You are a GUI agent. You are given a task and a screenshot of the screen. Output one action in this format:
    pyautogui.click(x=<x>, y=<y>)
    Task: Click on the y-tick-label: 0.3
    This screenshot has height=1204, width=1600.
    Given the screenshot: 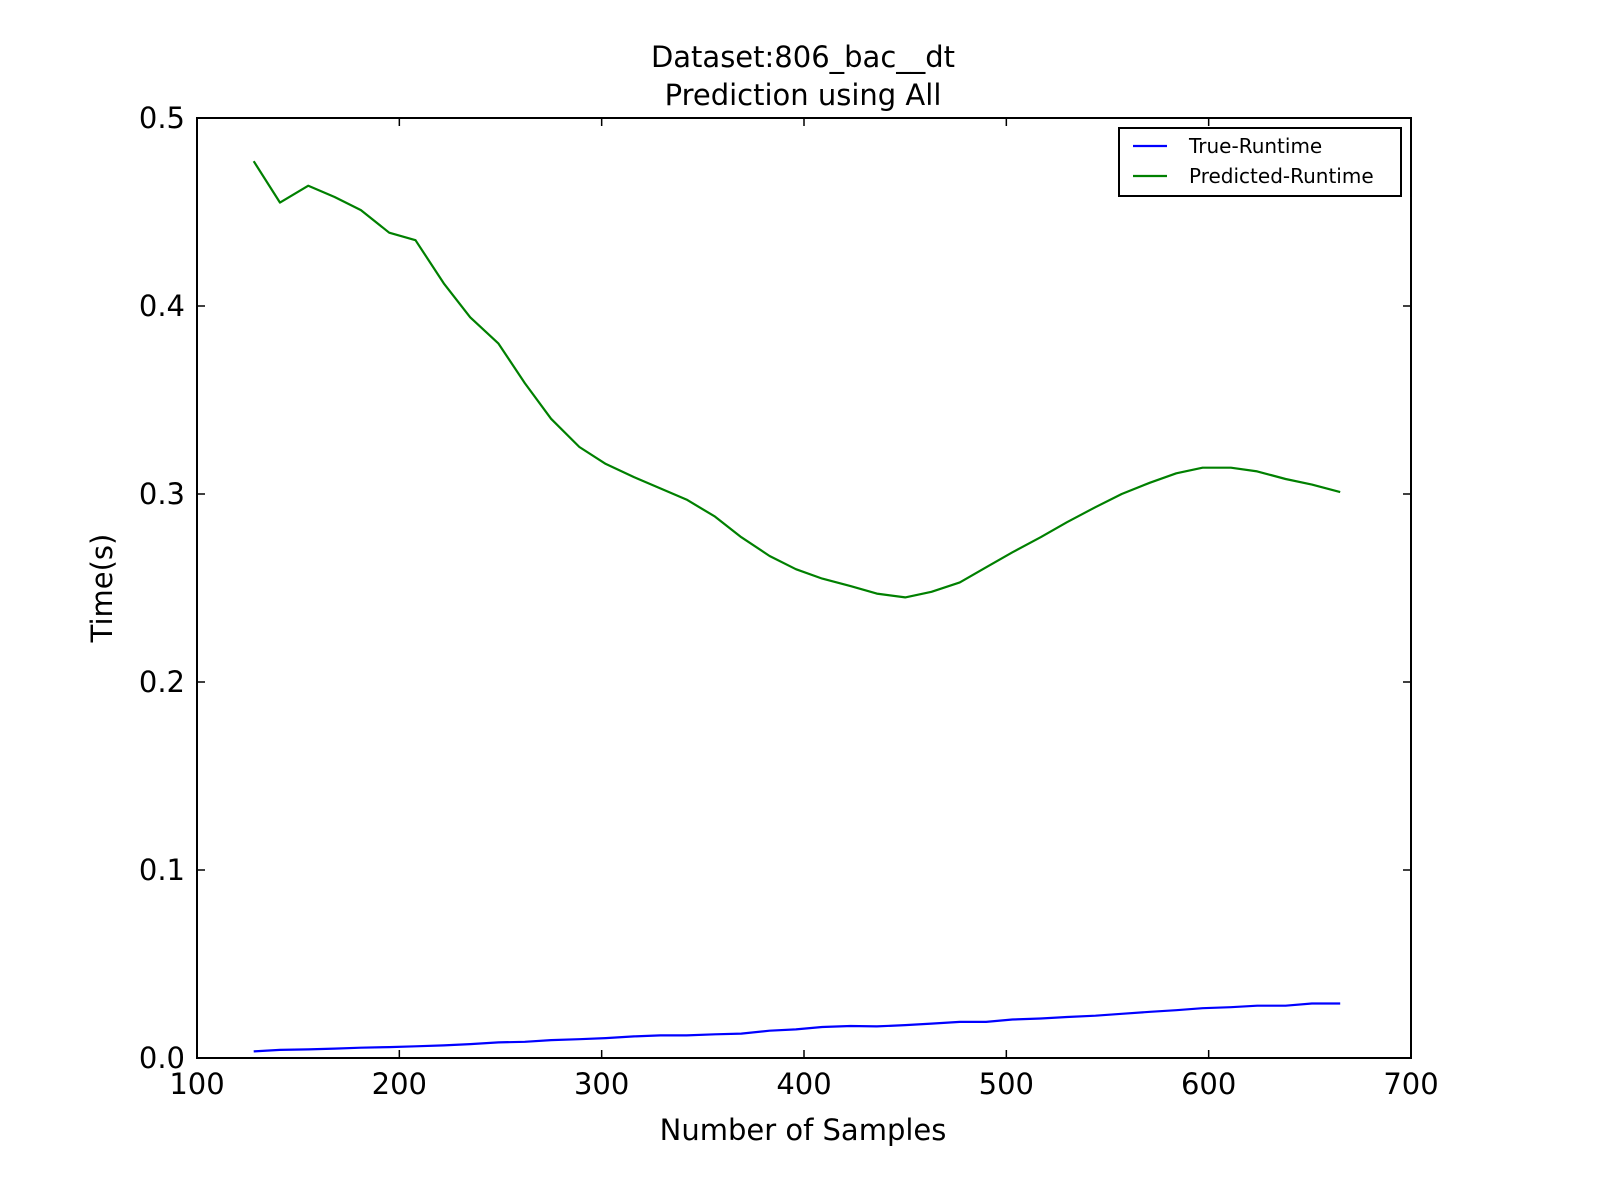 What is the action you would take?
    pyautogui.click(x=162, y=494)
    